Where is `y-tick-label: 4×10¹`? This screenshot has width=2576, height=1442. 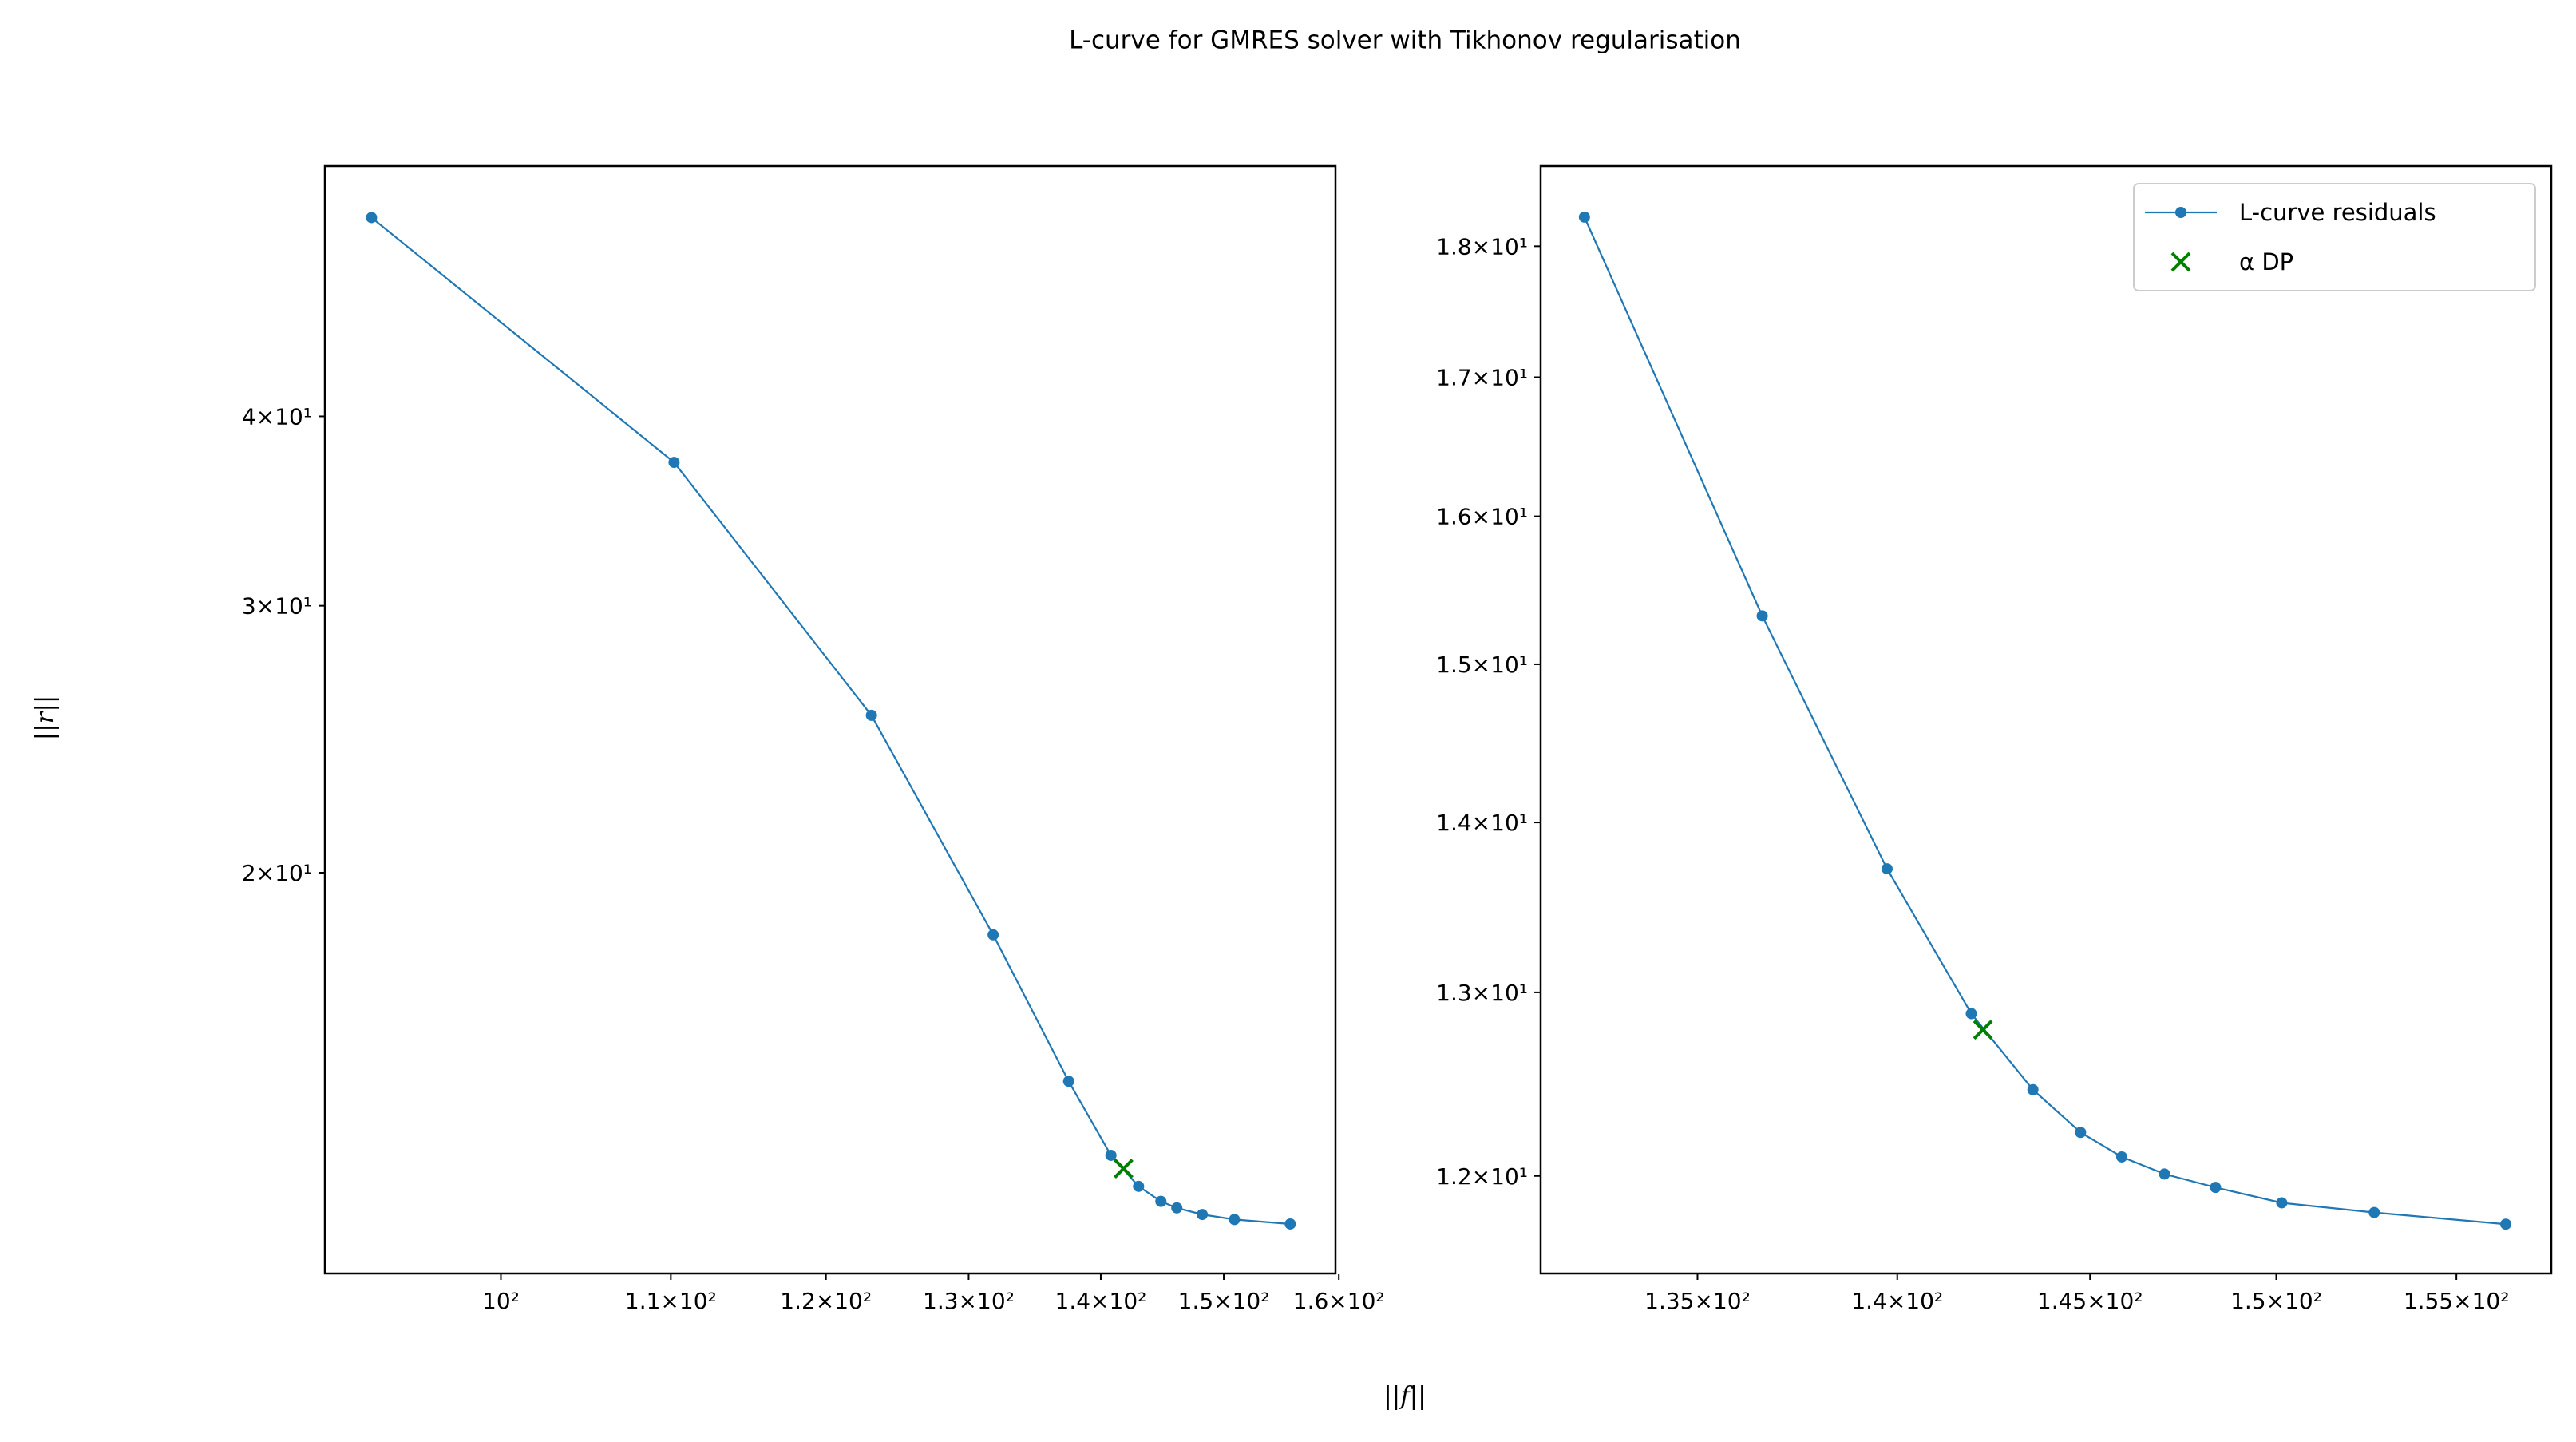
y-tick-label: 4×10¹ is located at coordinates (277, 417).